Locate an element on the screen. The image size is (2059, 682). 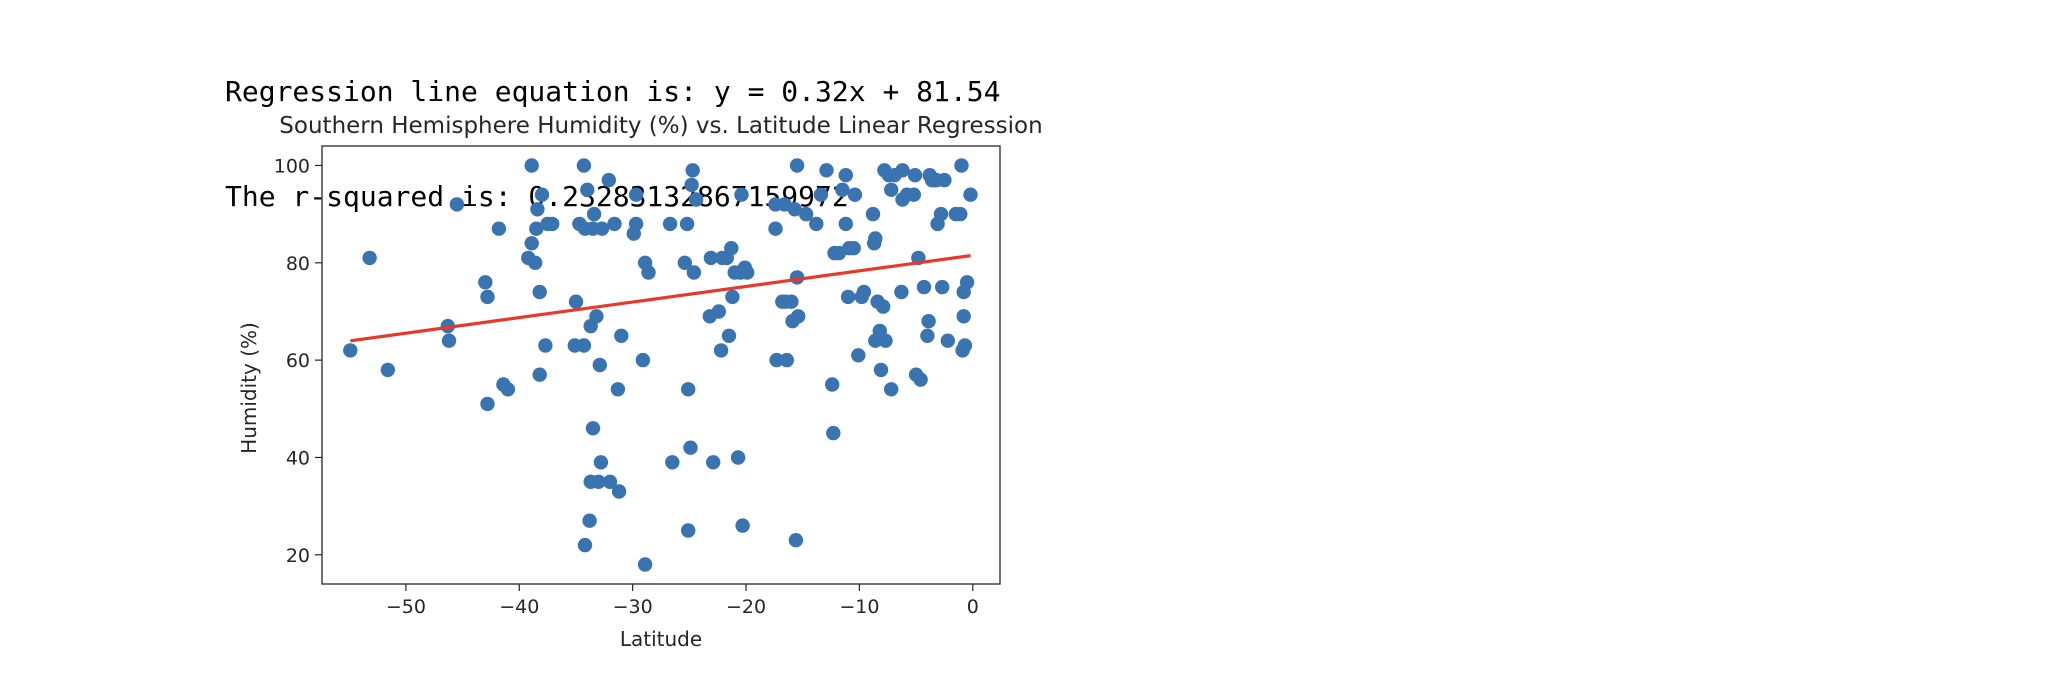
y-tick-label: 80 is located at coordinates (298, 264).